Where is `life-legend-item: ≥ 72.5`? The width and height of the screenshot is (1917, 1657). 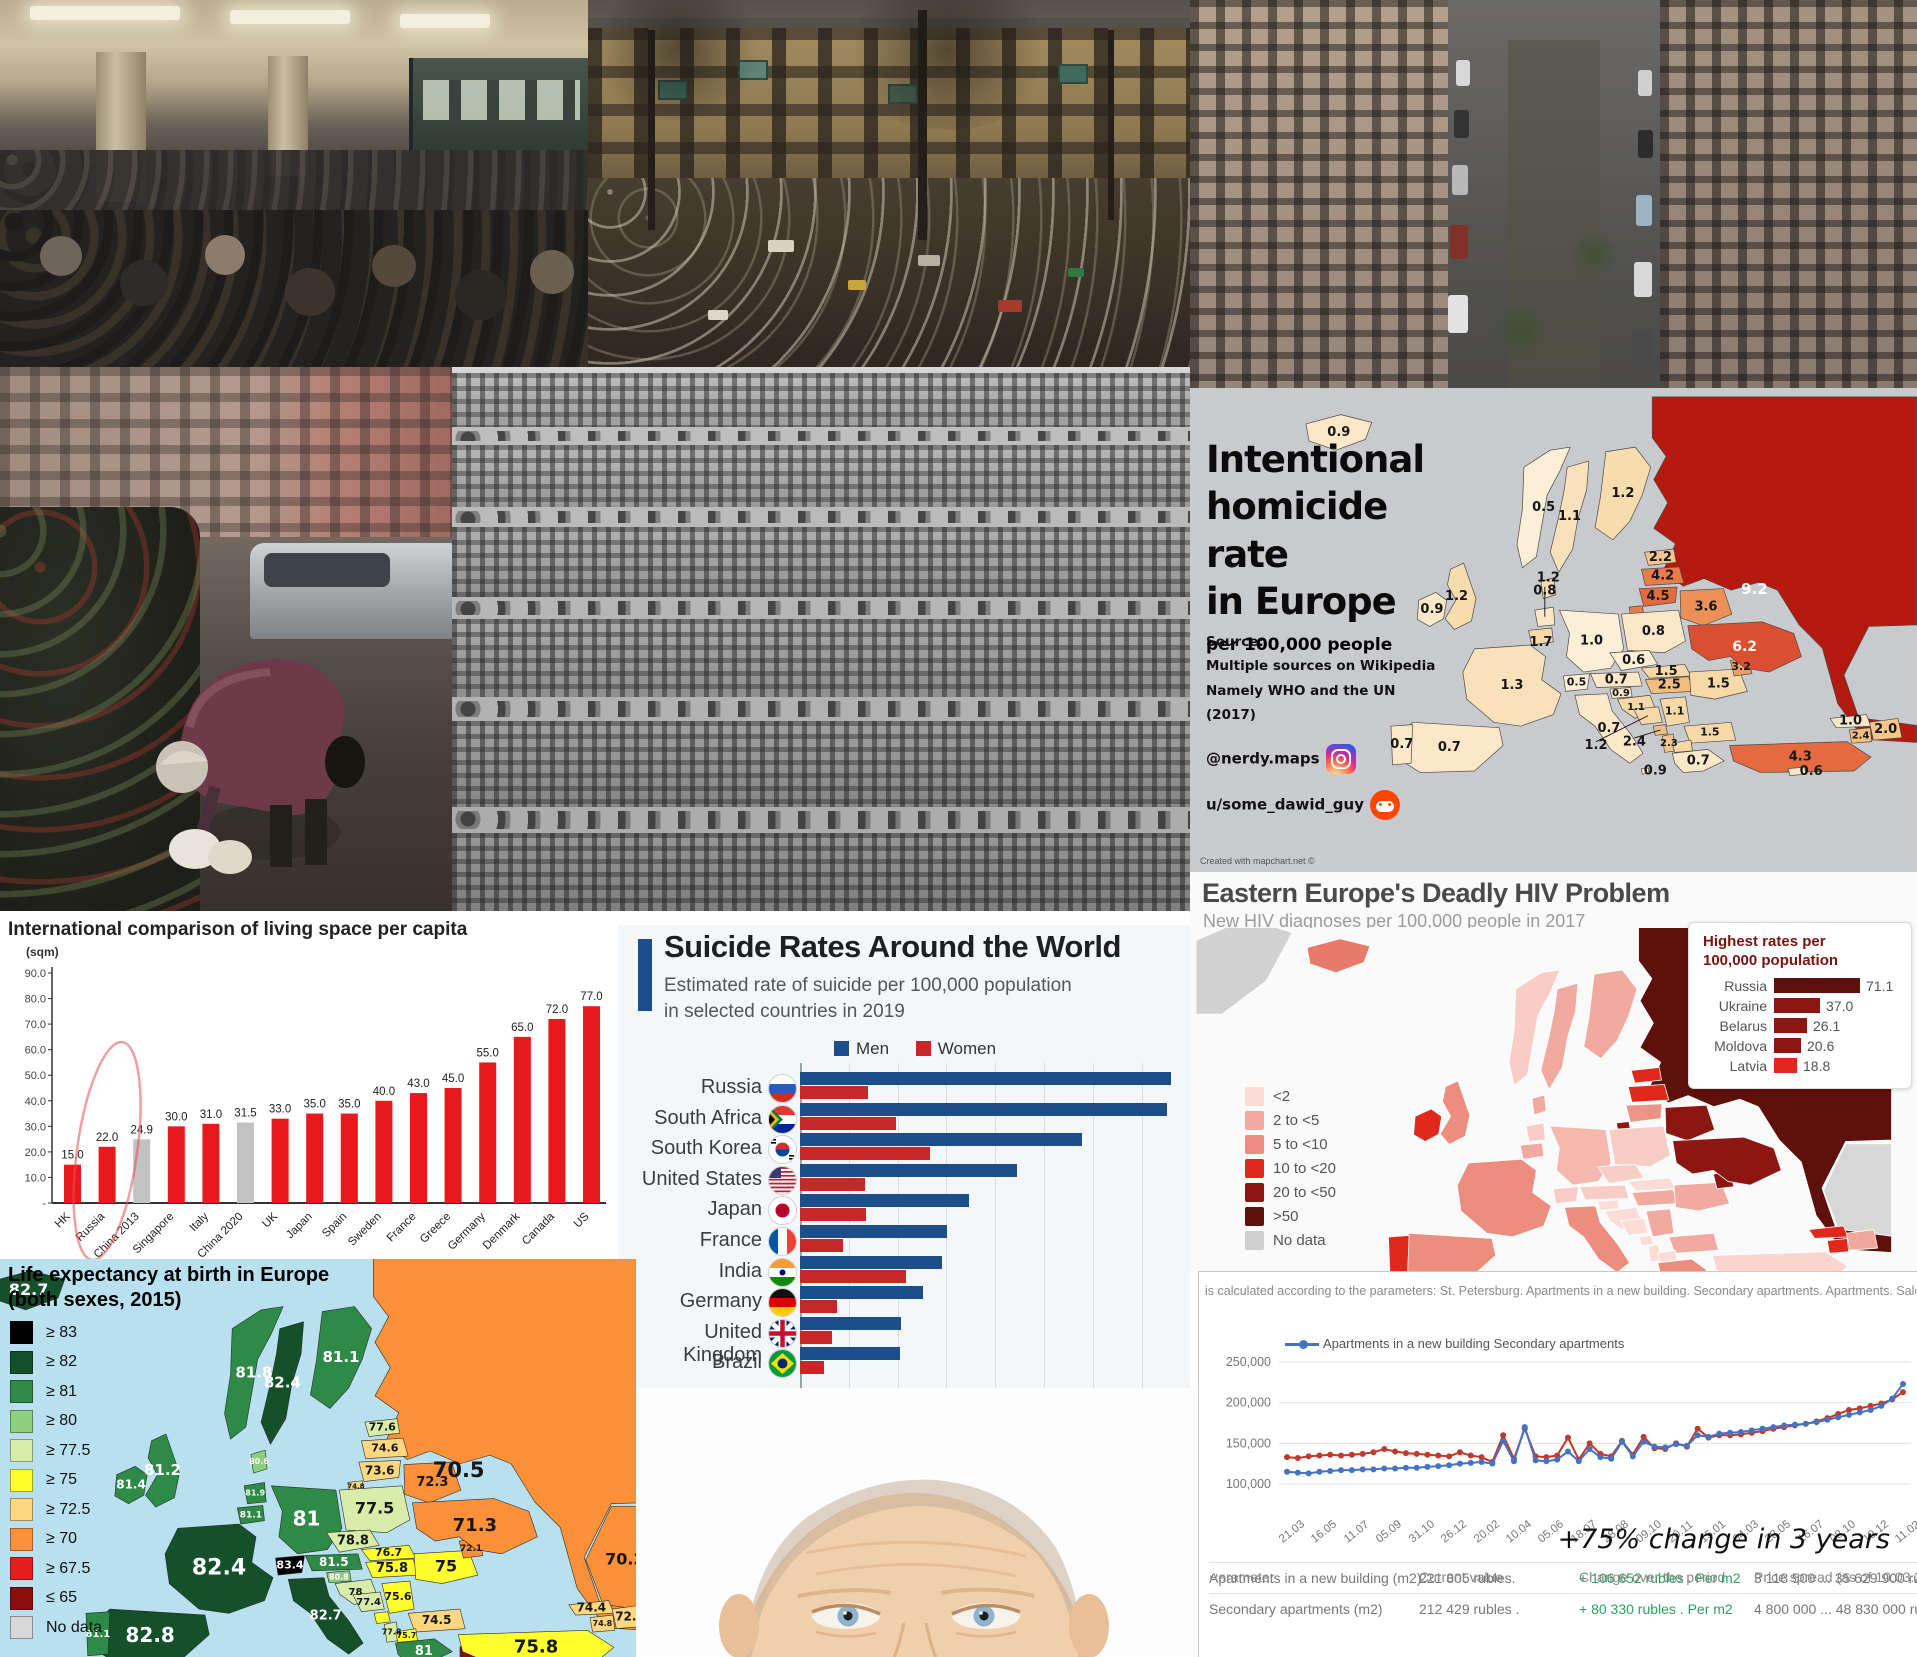
life-legend-item: ≥ 72.5 is located at coordinates (56, 1509).